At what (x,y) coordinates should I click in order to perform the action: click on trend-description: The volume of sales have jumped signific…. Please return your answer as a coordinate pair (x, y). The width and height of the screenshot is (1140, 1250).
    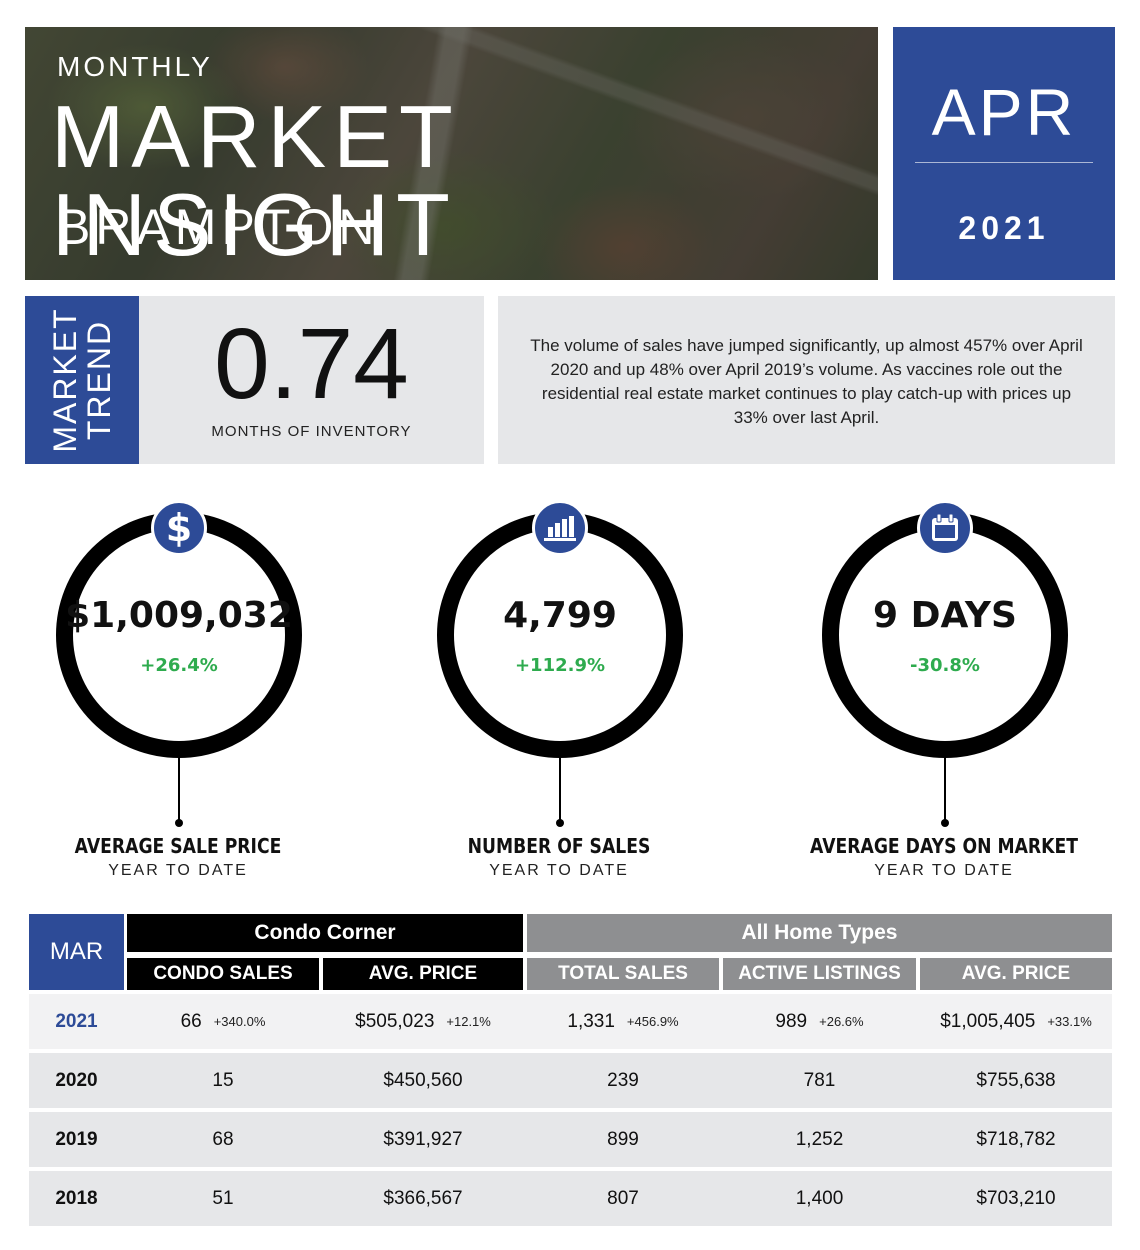
    Looking at the image, I should click on (806, 381).